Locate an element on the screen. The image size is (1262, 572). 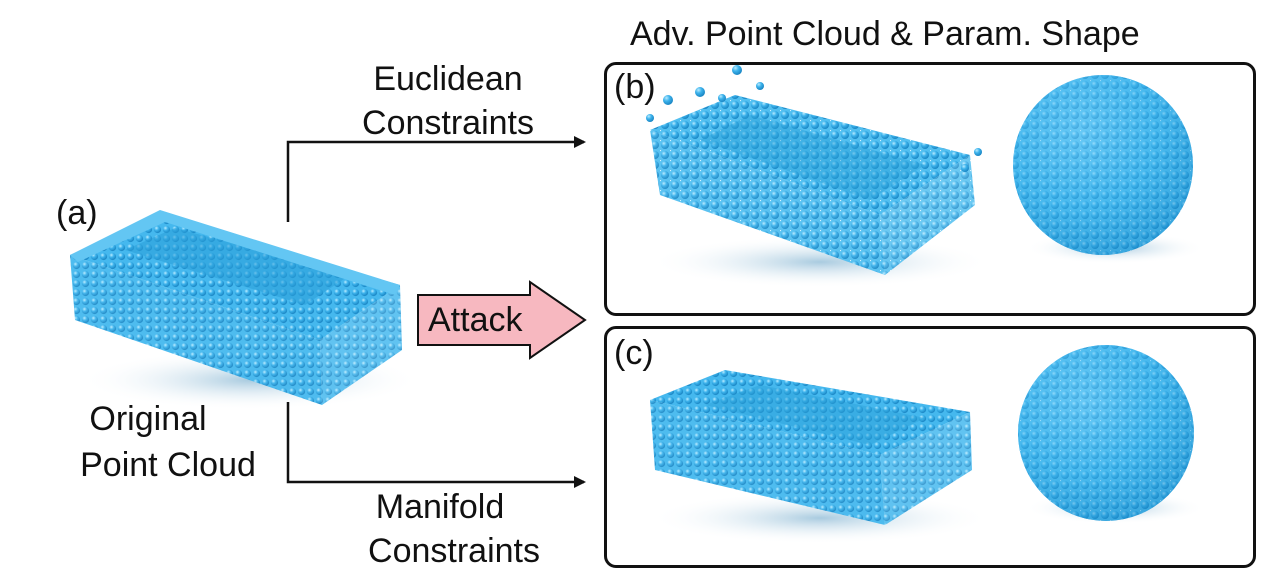
manifold-sofa is located at coordinates (820, 457).